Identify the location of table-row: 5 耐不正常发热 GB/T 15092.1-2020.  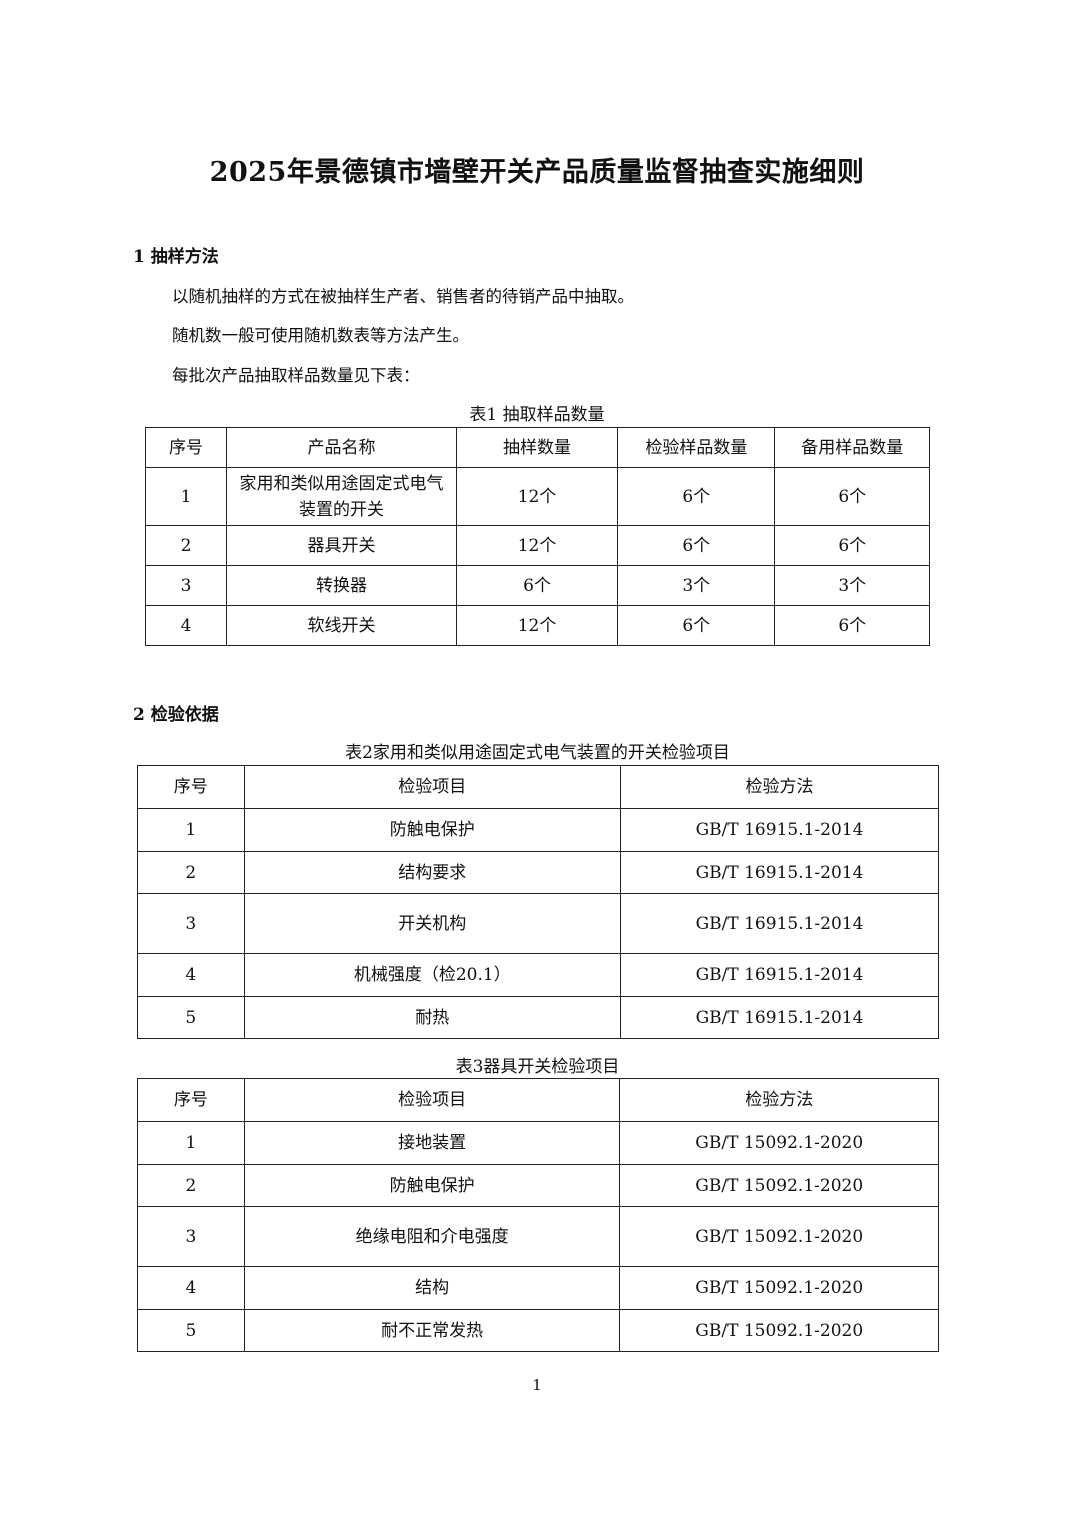
(538, 1330).